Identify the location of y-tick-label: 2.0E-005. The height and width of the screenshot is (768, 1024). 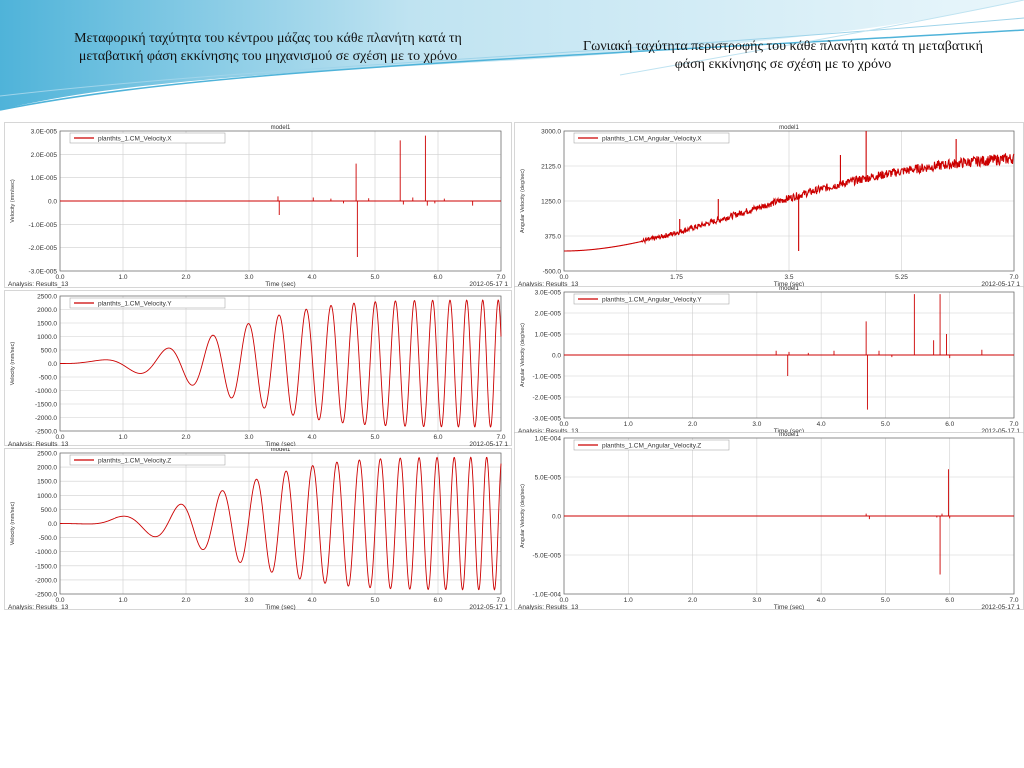
(44, 155).